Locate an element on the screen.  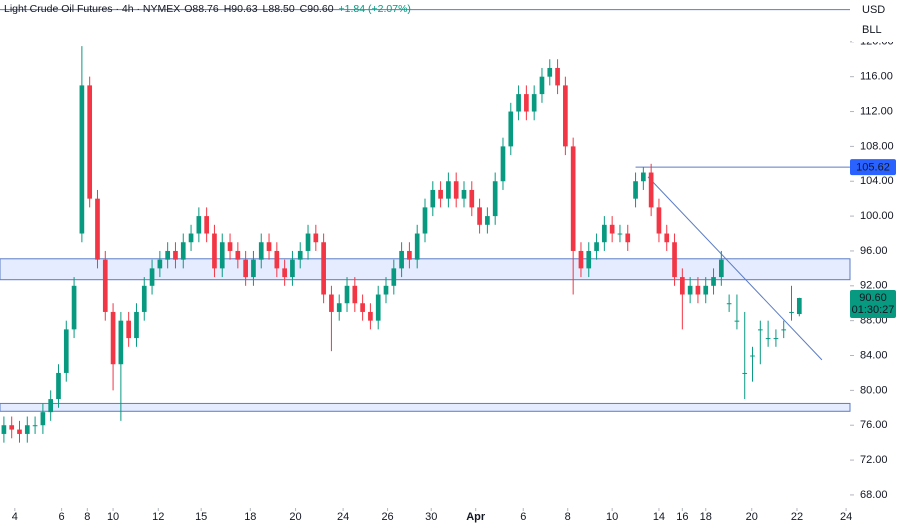
unit-box is located at coordinates (876, 21).